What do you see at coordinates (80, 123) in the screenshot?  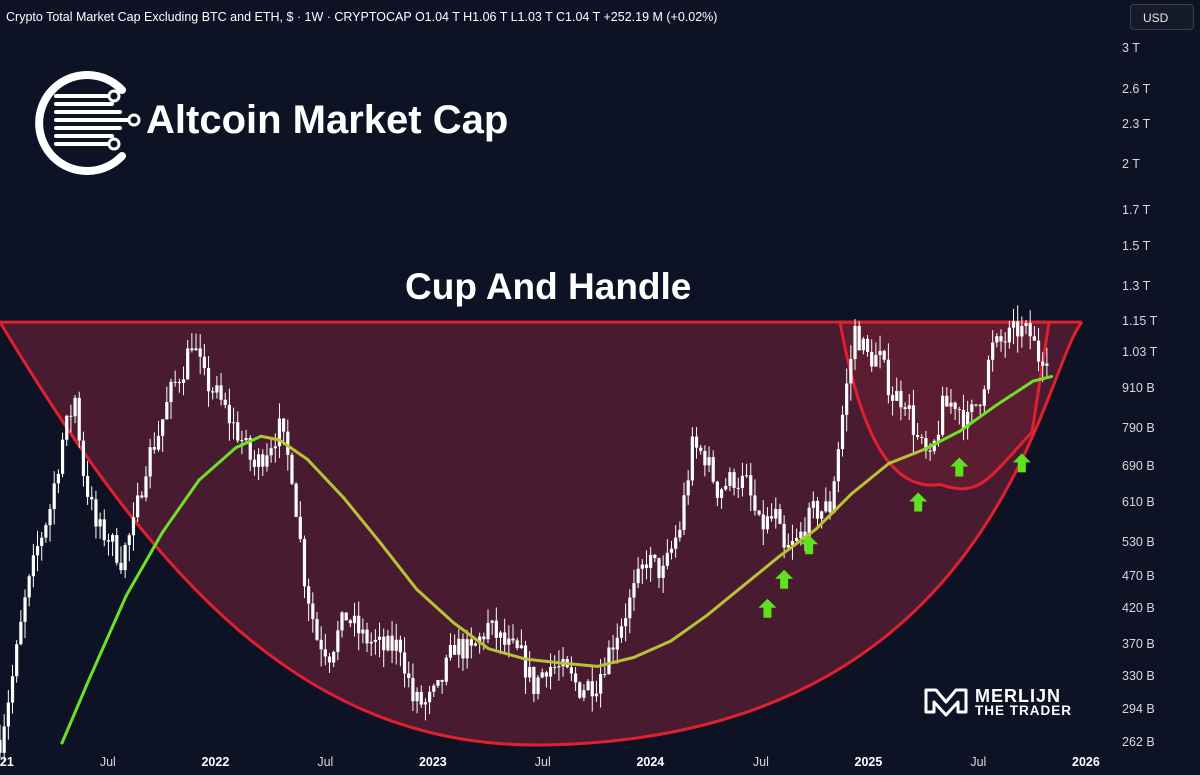 I see `logo-ring` at bounding box center [80, 123].